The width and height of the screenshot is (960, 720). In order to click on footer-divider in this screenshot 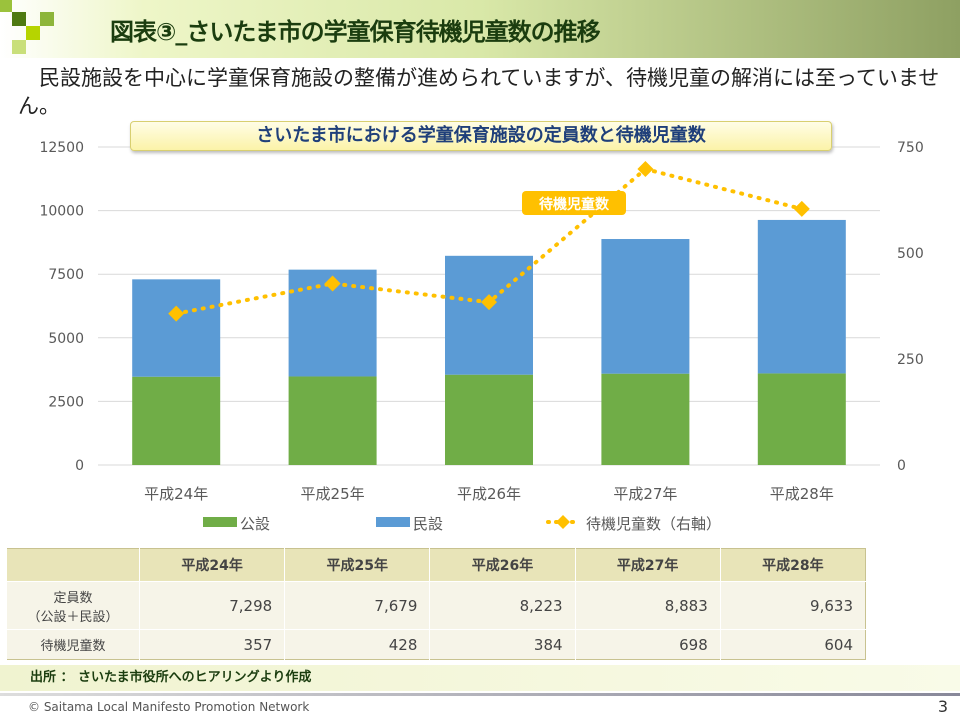, I will do `click(480, 694)`.